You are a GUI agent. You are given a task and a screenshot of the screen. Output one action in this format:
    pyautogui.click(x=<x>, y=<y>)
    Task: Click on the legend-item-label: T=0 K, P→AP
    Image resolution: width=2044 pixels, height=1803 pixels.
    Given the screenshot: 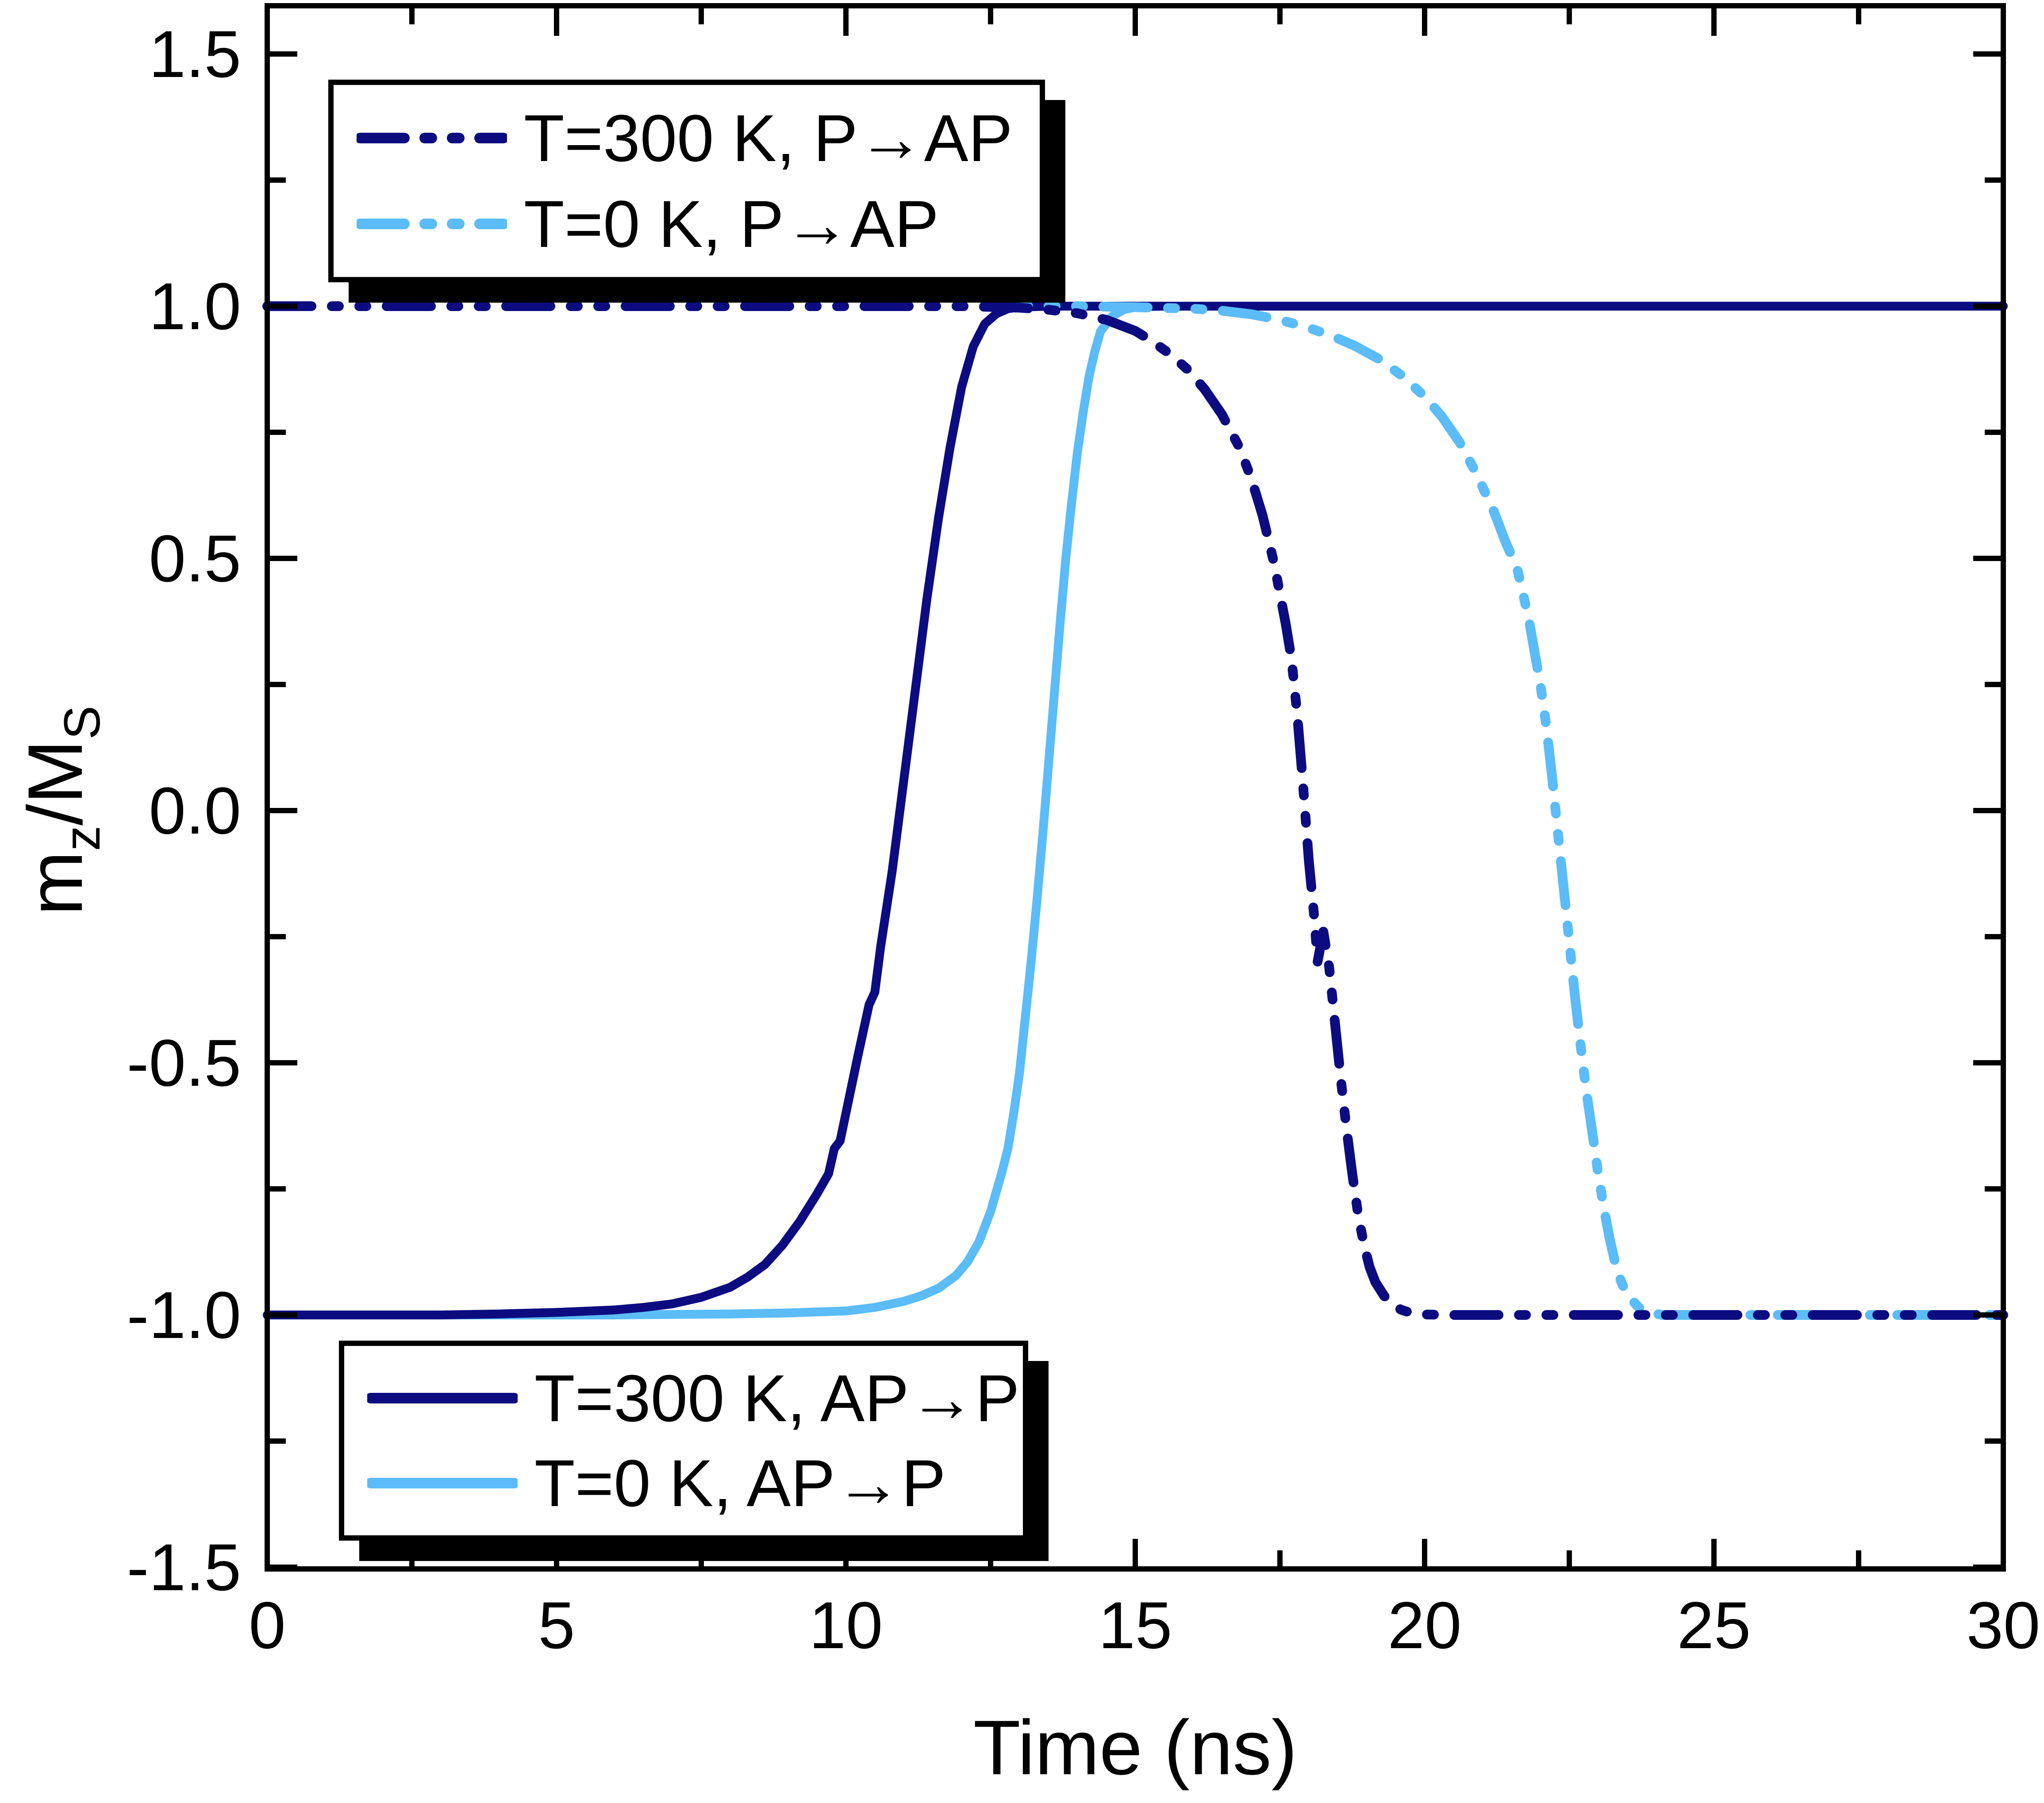 What is the action you would take?
    pyautogui.click(x=731, y=224)
    